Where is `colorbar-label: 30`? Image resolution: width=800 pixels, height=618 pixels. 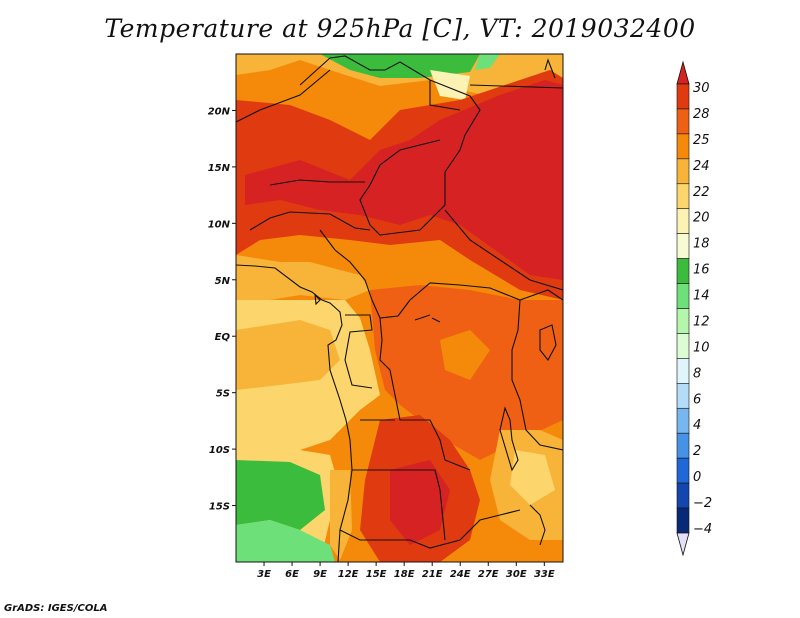
colorbar-label: 30 is located at coordinates (701, 88).